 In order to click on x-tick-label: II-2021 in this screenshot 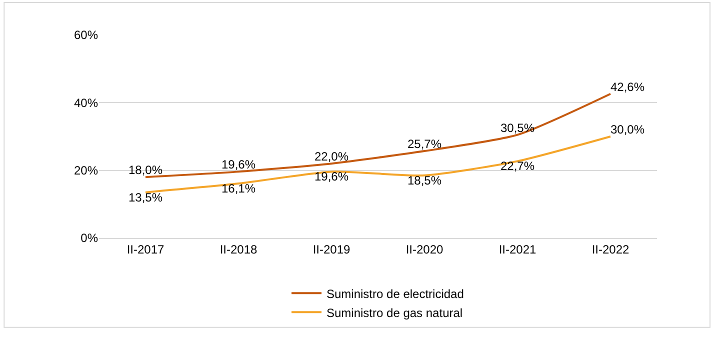, I will do `click(517, 249)`.